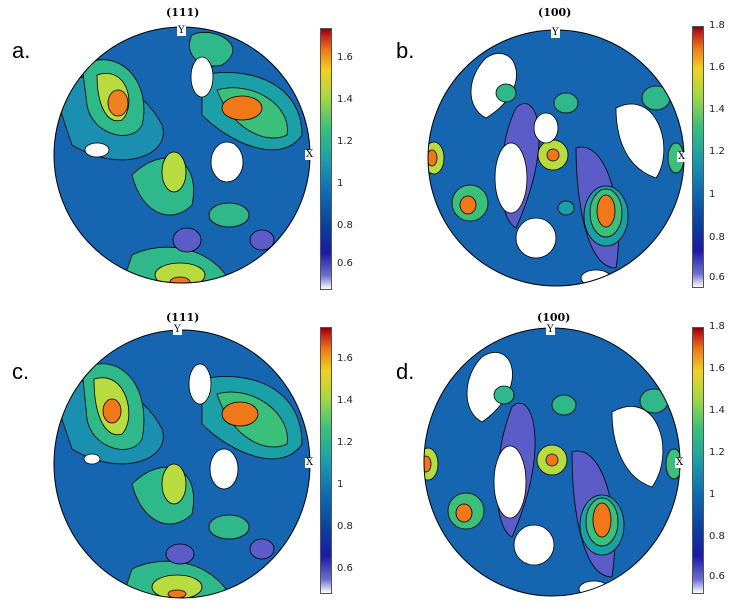  I want to click on panel-letter: c., so click(21, 371).